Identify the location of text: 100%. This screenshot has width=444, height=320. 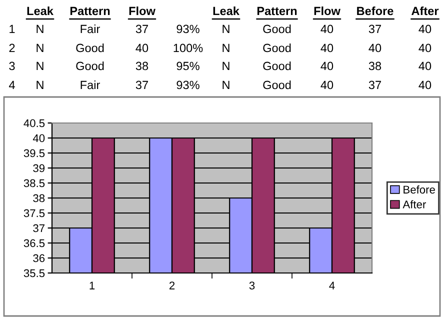
(188, 48).